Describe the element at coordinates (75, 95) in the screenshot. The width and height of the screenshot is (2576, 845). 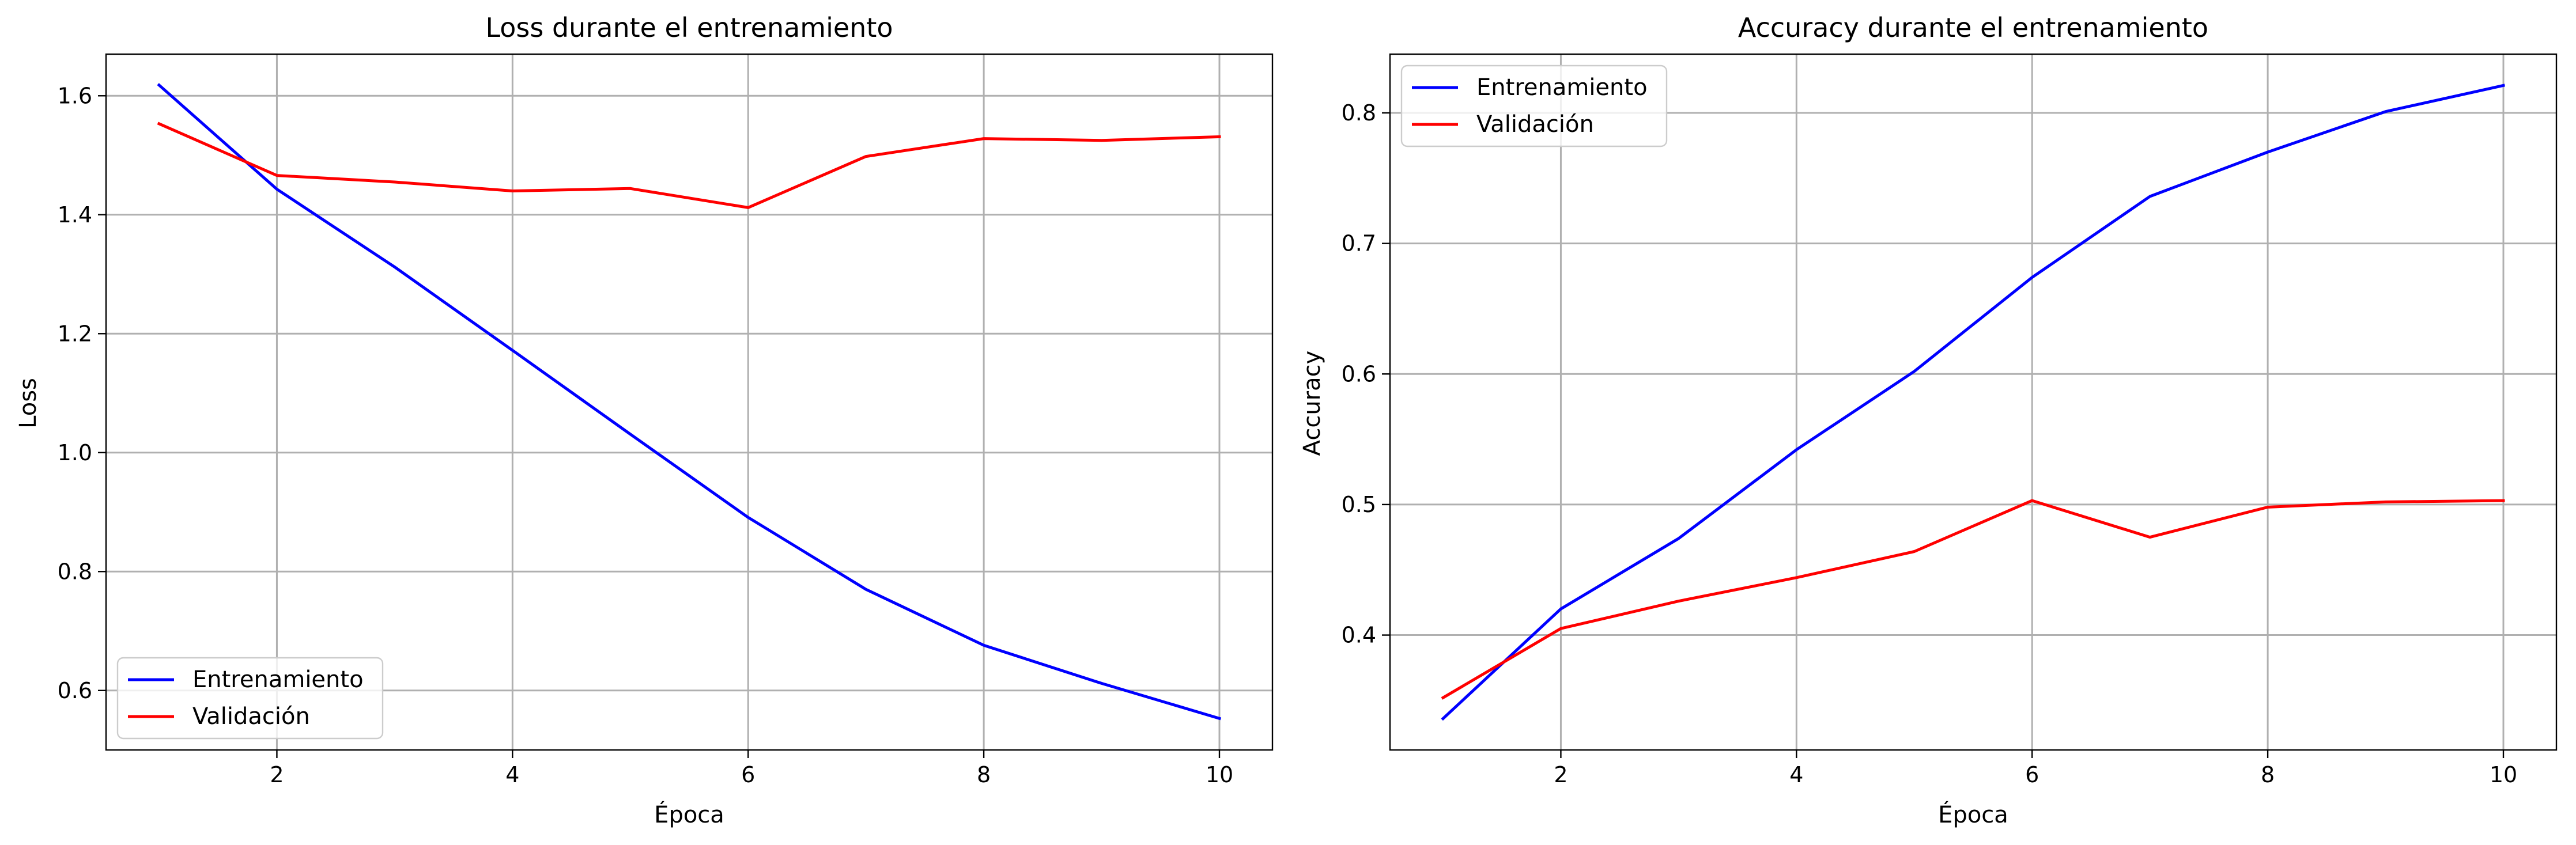
I see `y-tick-label: 1.6` at that location.